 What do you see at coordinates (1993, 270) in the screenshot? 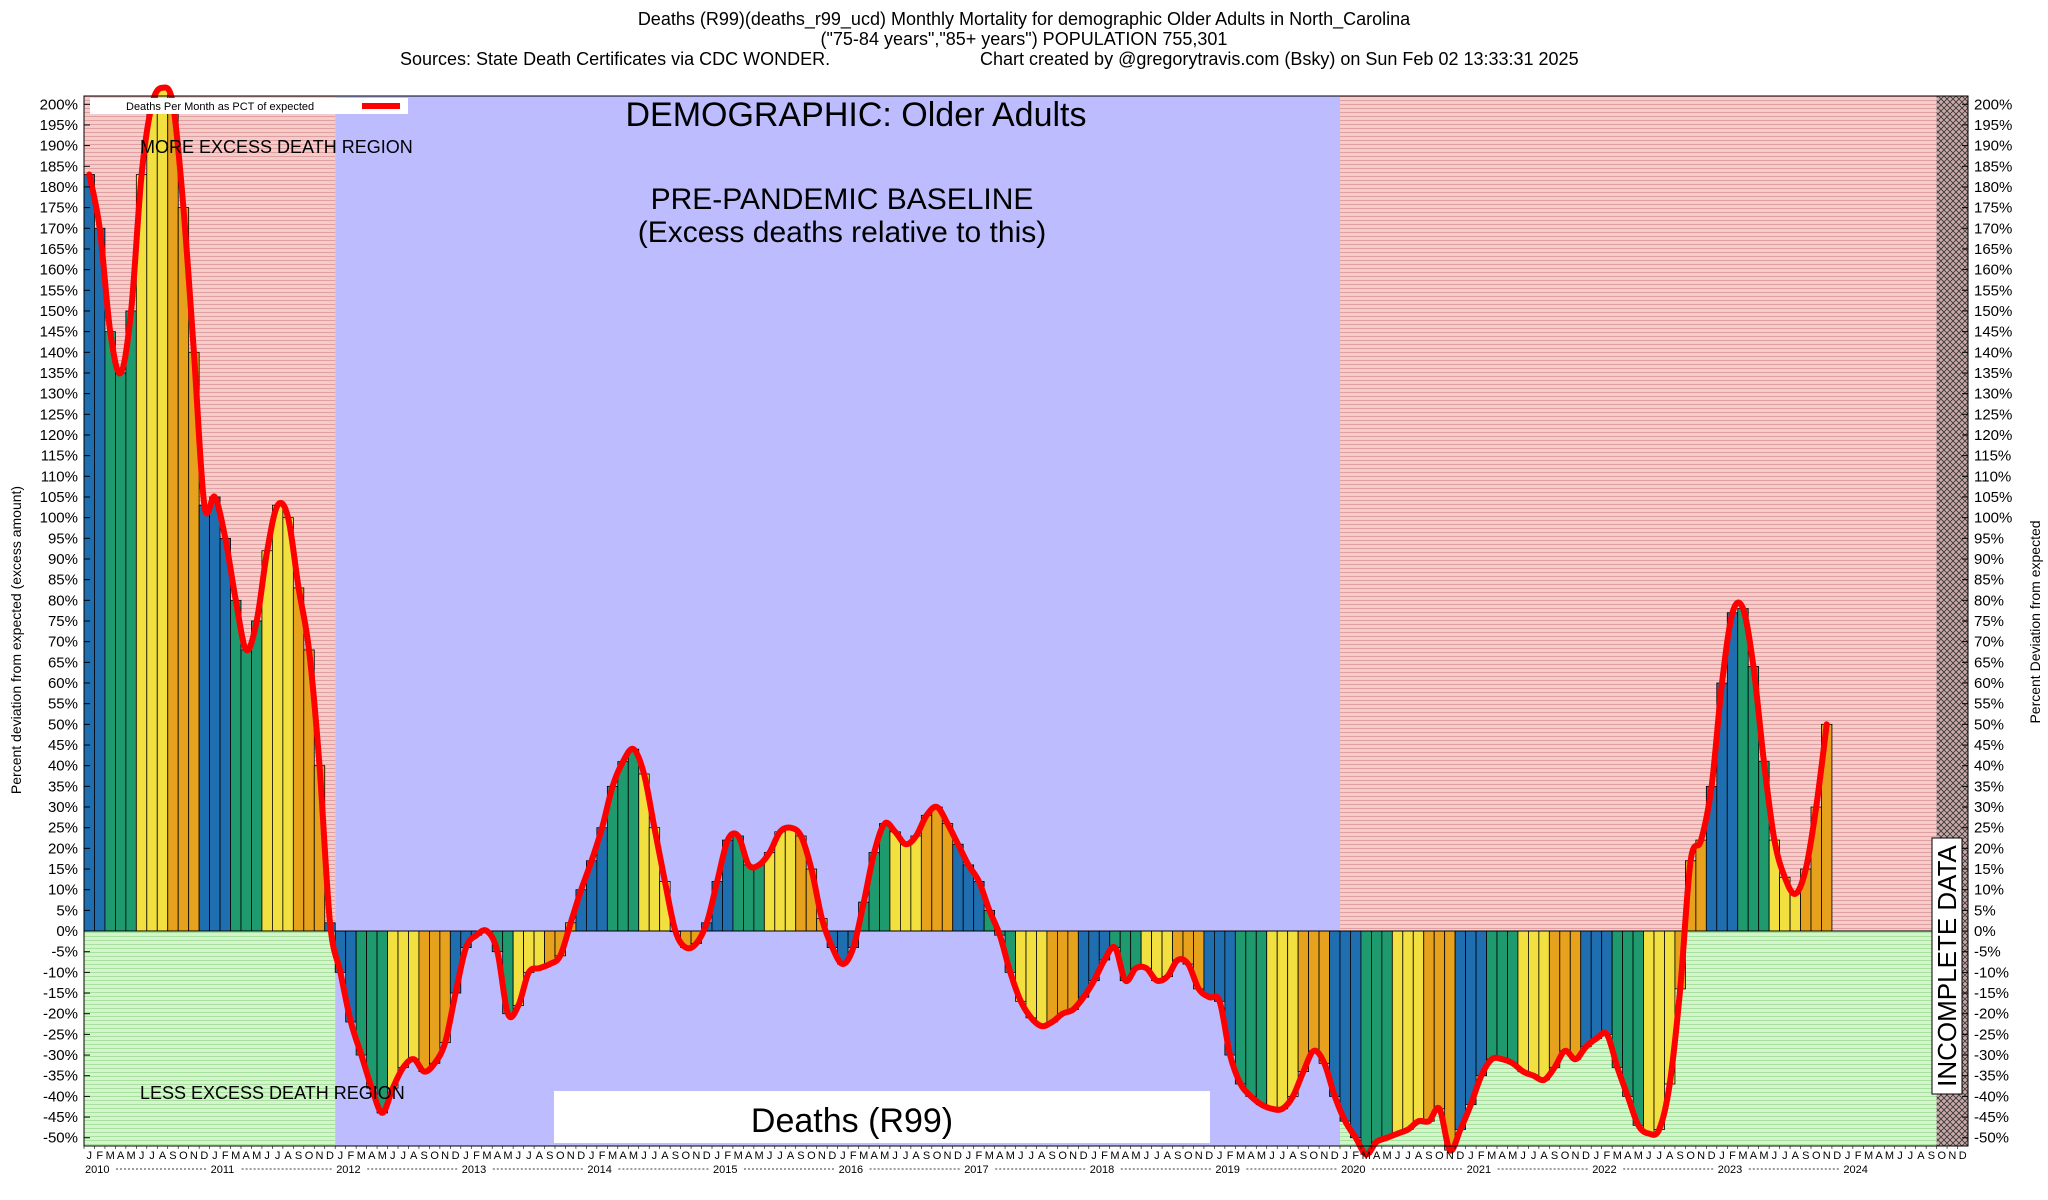
I see `y-tick-label-right: 160%` at bounding box center [1993, 270].